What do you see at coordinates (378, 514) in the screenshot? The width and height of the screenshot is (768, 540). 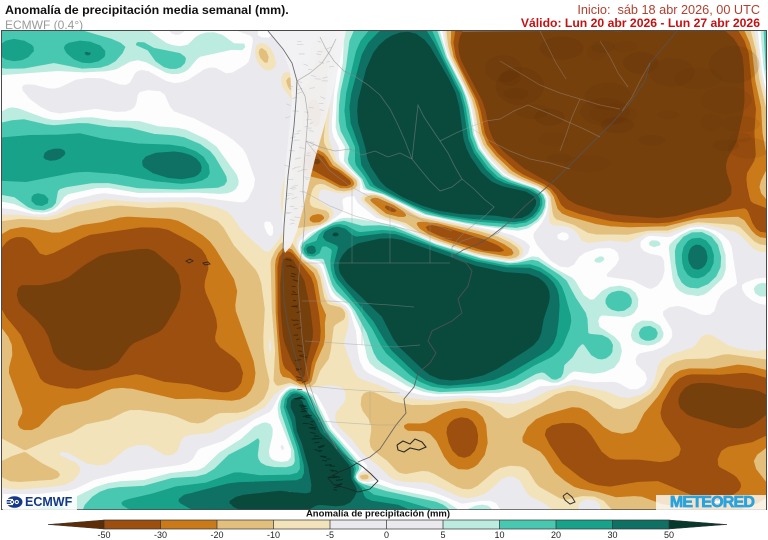 I see `svg-text: Anomalía de precipitación (mm)` at bounding box center [378, 514].